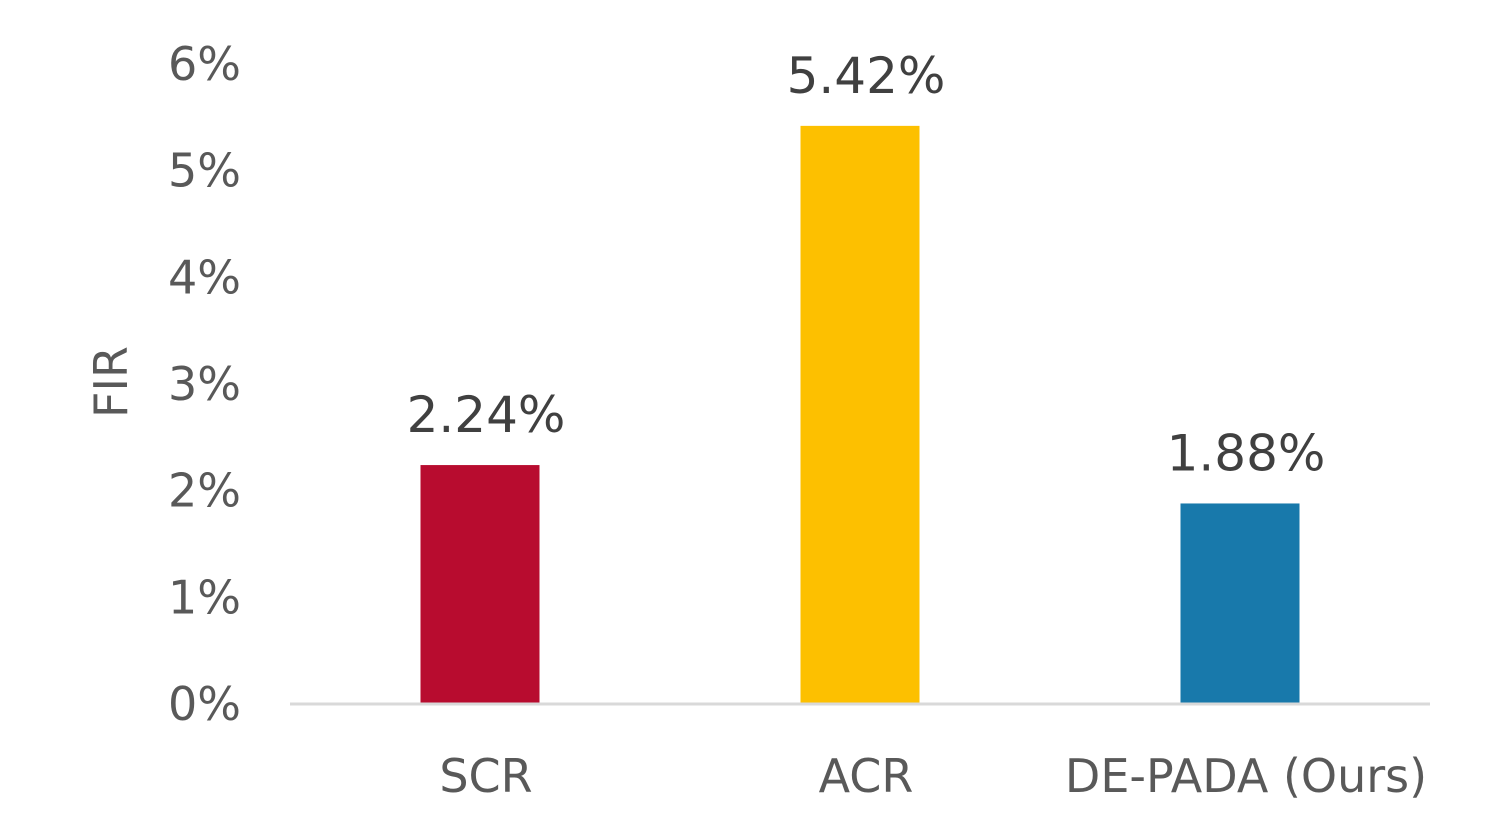 This screenshot has height=840, width=1495. What do you see at coordinates (204, 171) in the screenshot?
I see `y-tick-label: 5%` at bounding box center [204, 171].